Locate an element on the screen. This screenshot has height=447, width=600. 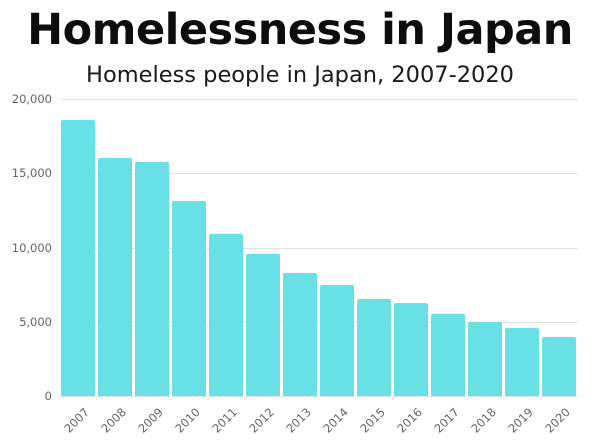
bar-2008 is located at coordinates (115, 277).